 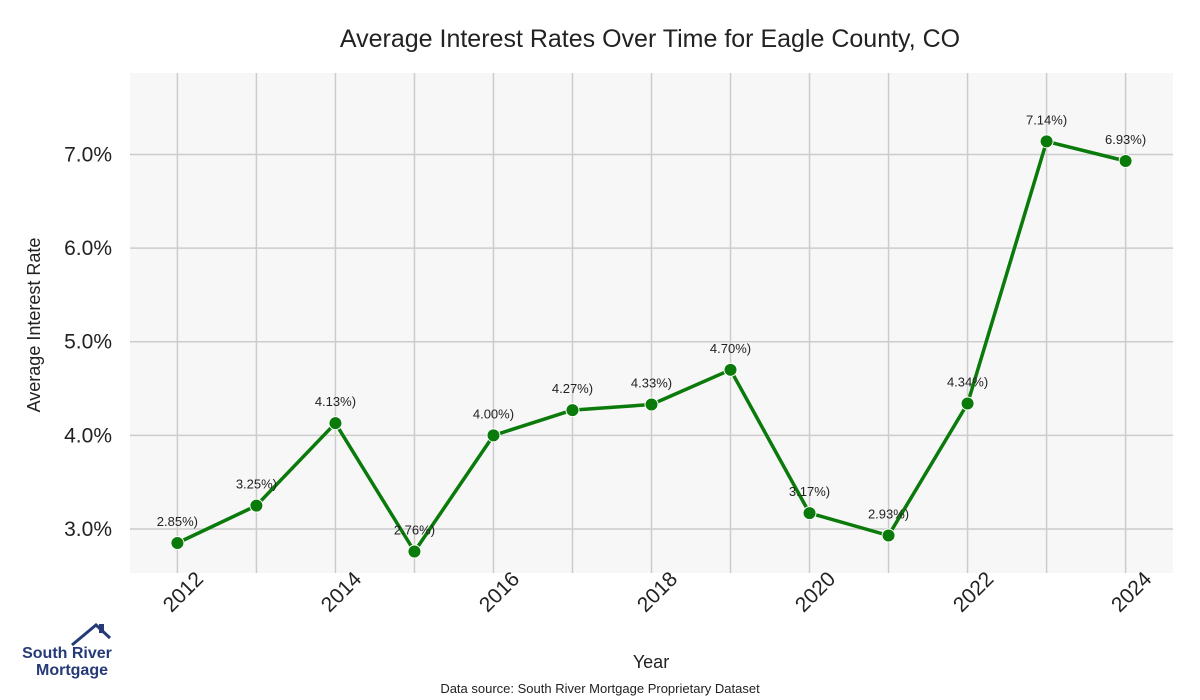 I want to click on data-point-2020, so click(x=809, y=513).